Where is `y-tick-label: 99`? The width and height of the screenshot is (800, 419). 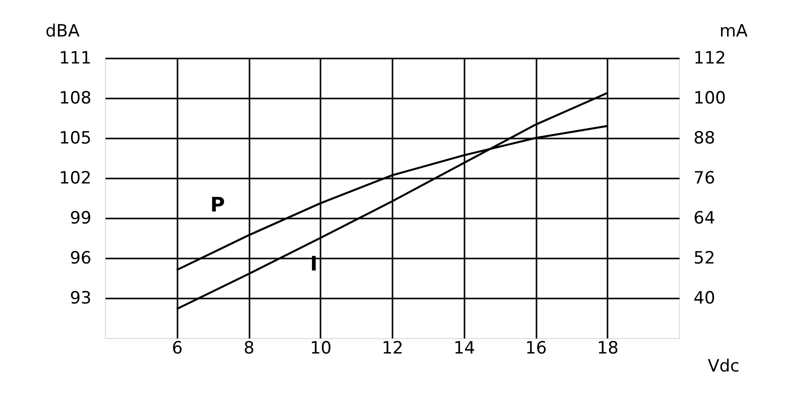
y-tick-label: 99 is located at coordinates (81, 218).